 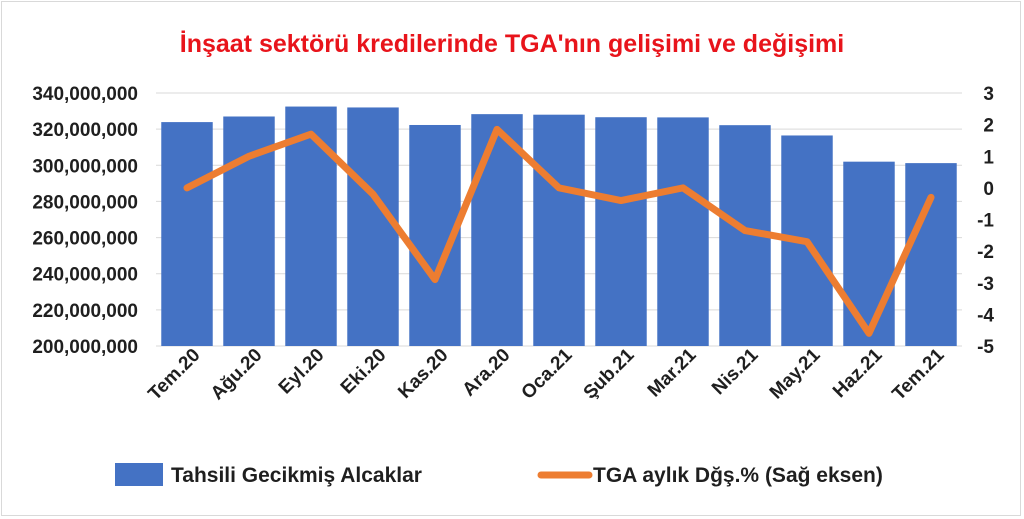 I want to click on x-tick-label: Oca.21, so click(x=547, y=373).